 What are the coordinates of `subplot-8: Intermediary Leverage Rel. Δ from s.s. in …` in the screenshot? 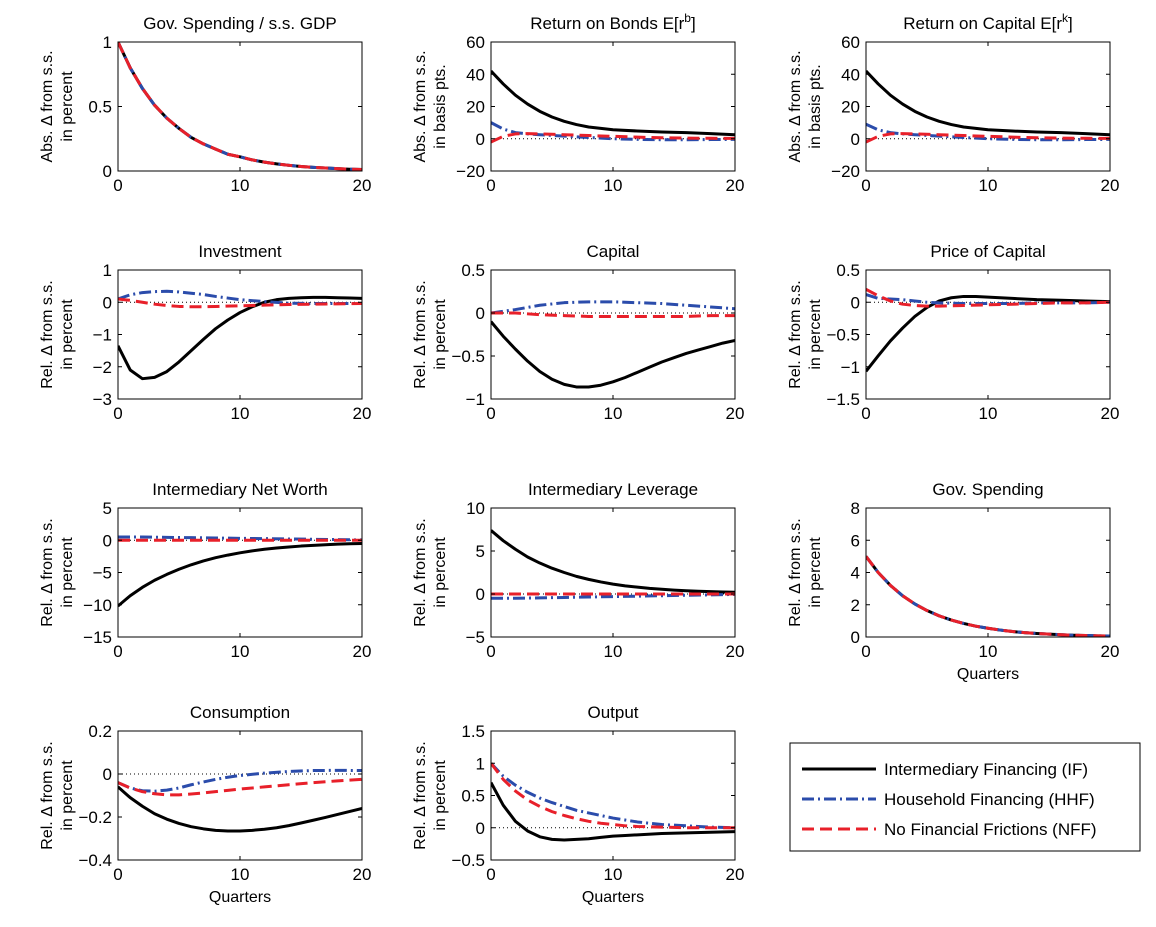 It's located at (578, 570).